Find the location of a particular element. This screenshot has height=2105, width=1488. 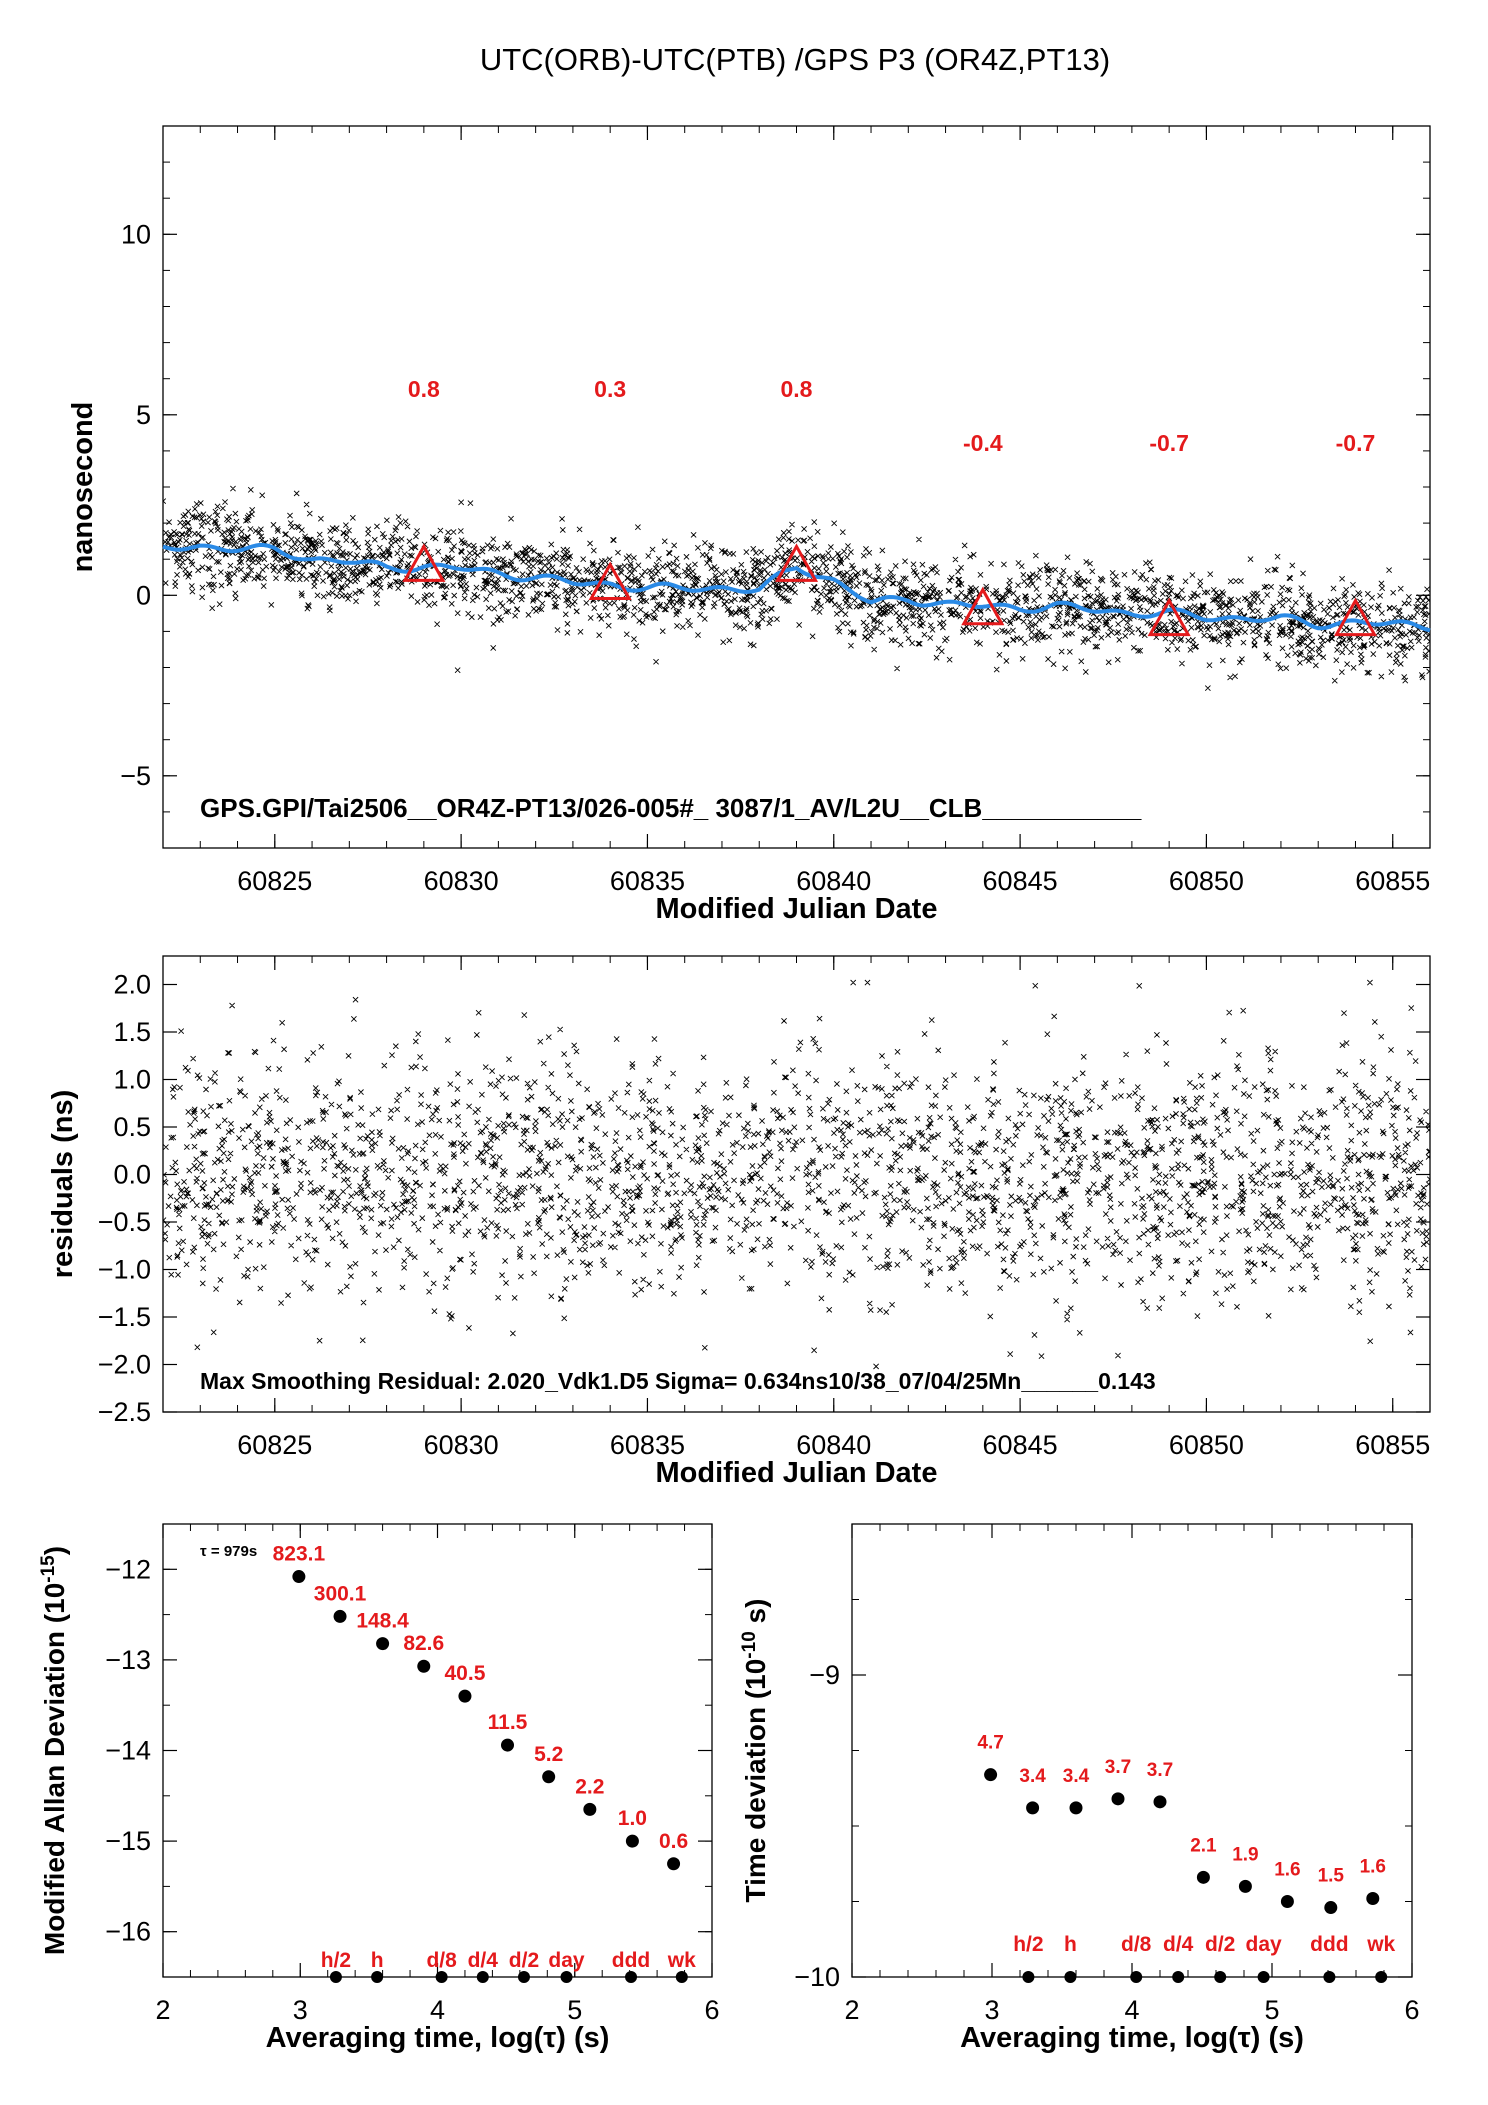

deviation-value-label: 0.6 is located at coordinates (673, 1841).